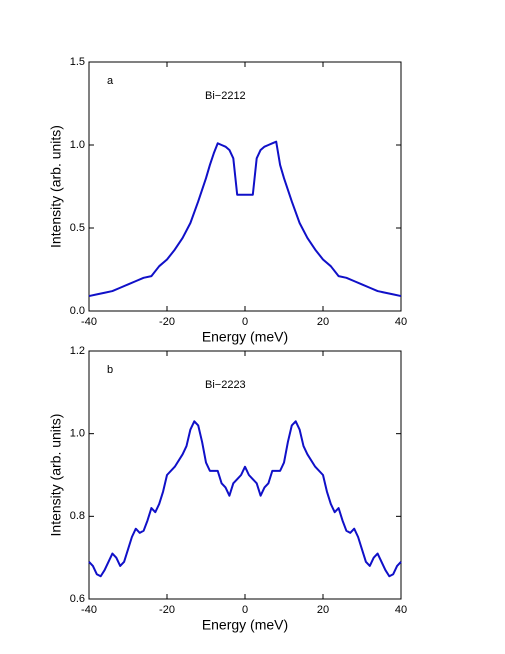  What do you see at coordinates (110, 81) in the screenshot?
I see `panel-label: a` at bounding box center [110, 81].